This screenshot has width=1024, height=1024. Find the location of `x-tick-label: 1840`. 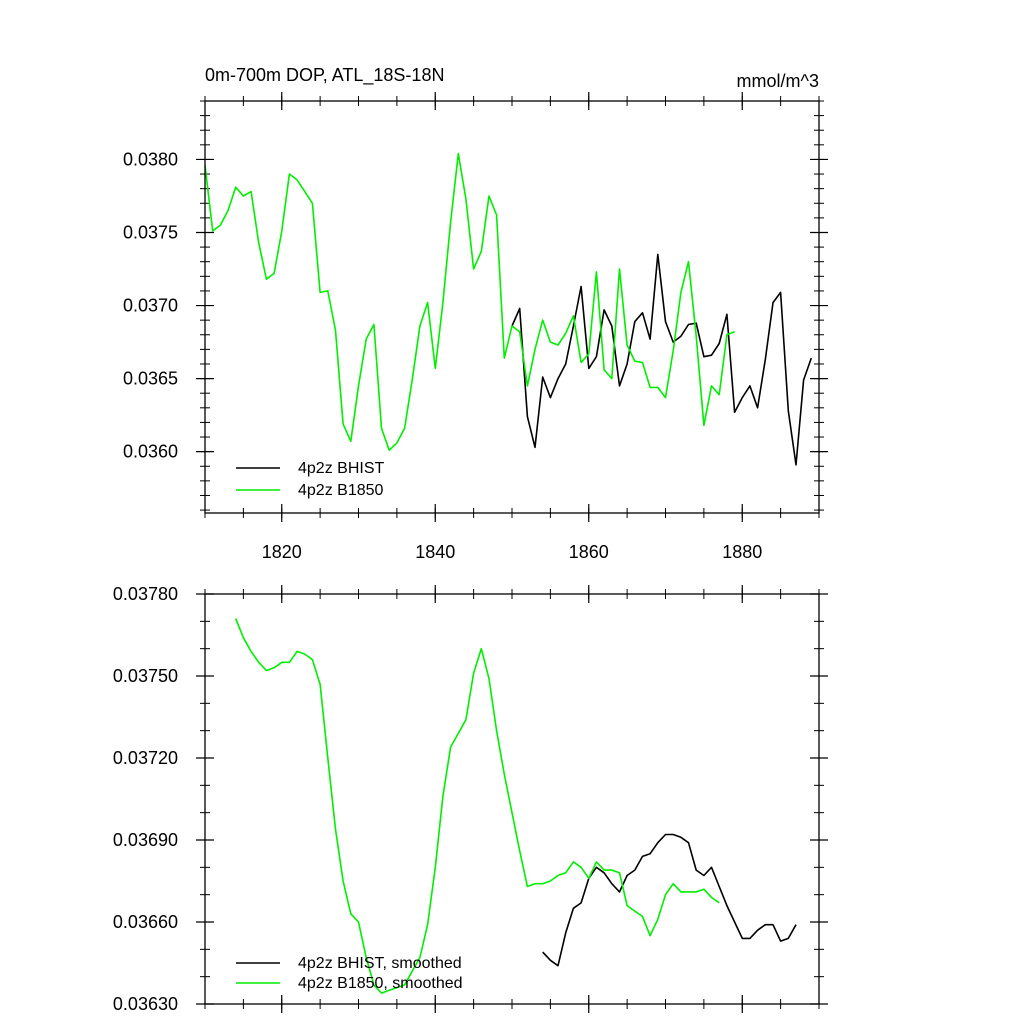

x-tick-label: 1840 is located at coordinates (435, 552).